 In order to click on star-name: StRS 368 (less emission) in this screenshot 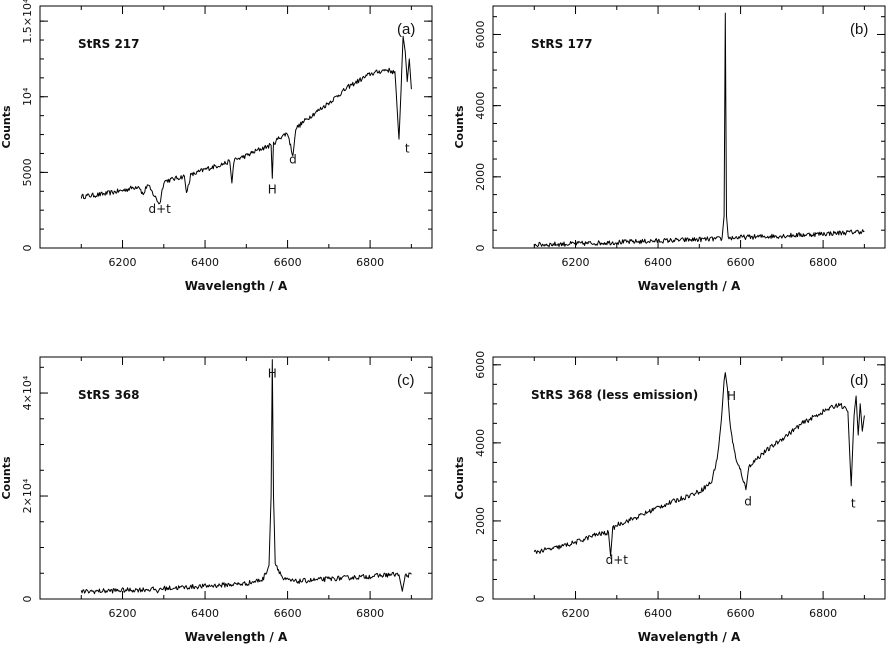, I will do `click(614, 395)`.